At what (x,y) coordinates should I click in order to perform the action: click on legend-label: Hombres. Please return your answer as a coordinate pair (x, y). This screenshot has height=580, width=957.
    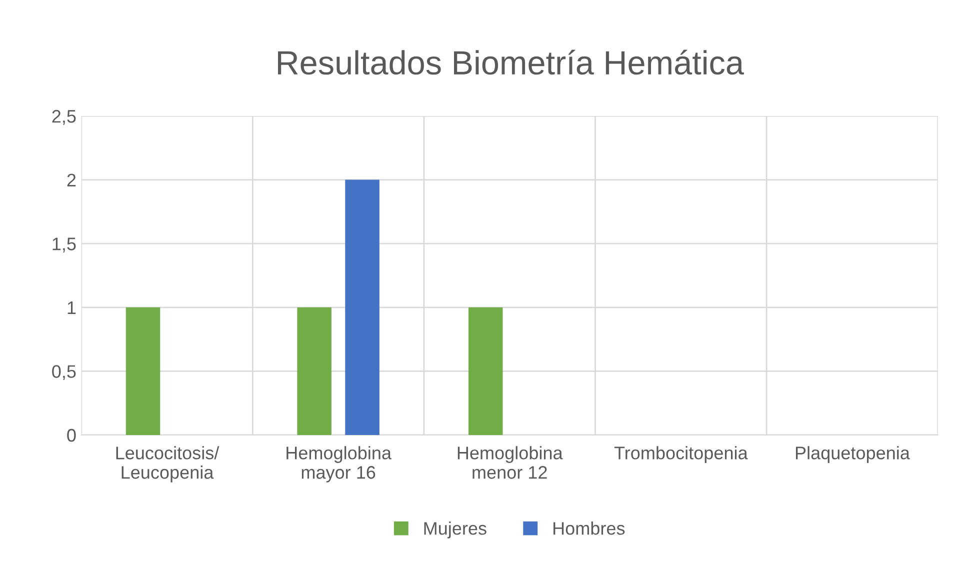
    Looking at the image, I should click on (589, 528).